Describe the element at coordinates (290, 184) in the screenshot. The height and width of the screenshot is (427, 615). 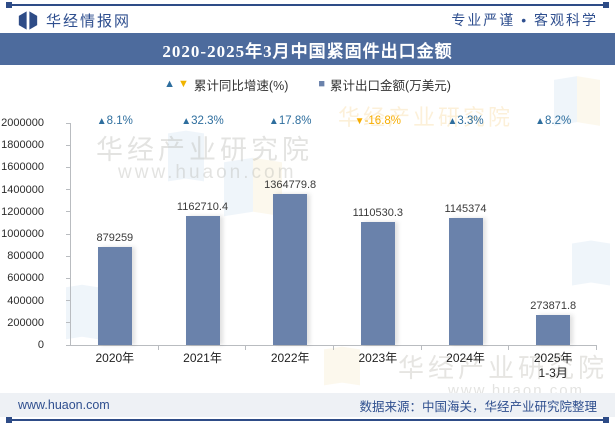
I see `value-label: 1364779.8` at that location.